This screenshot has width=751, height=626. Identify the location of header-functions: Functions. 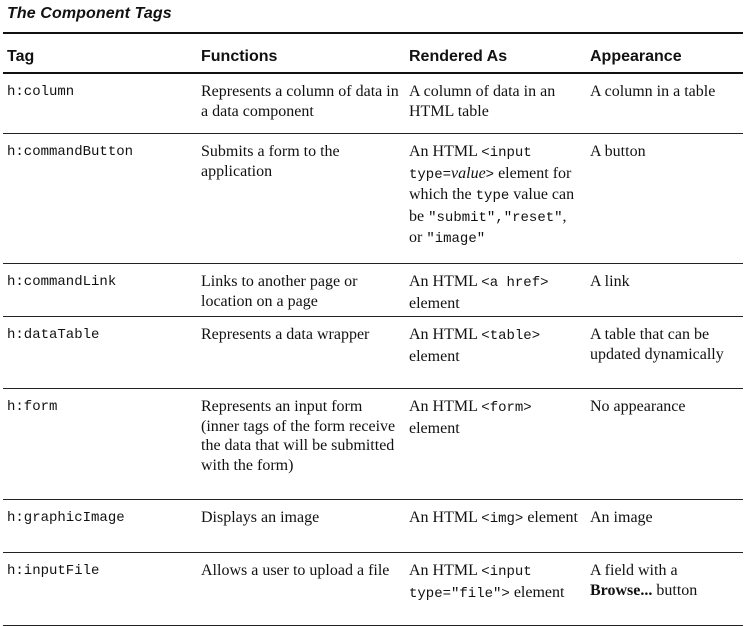
(301, 53).